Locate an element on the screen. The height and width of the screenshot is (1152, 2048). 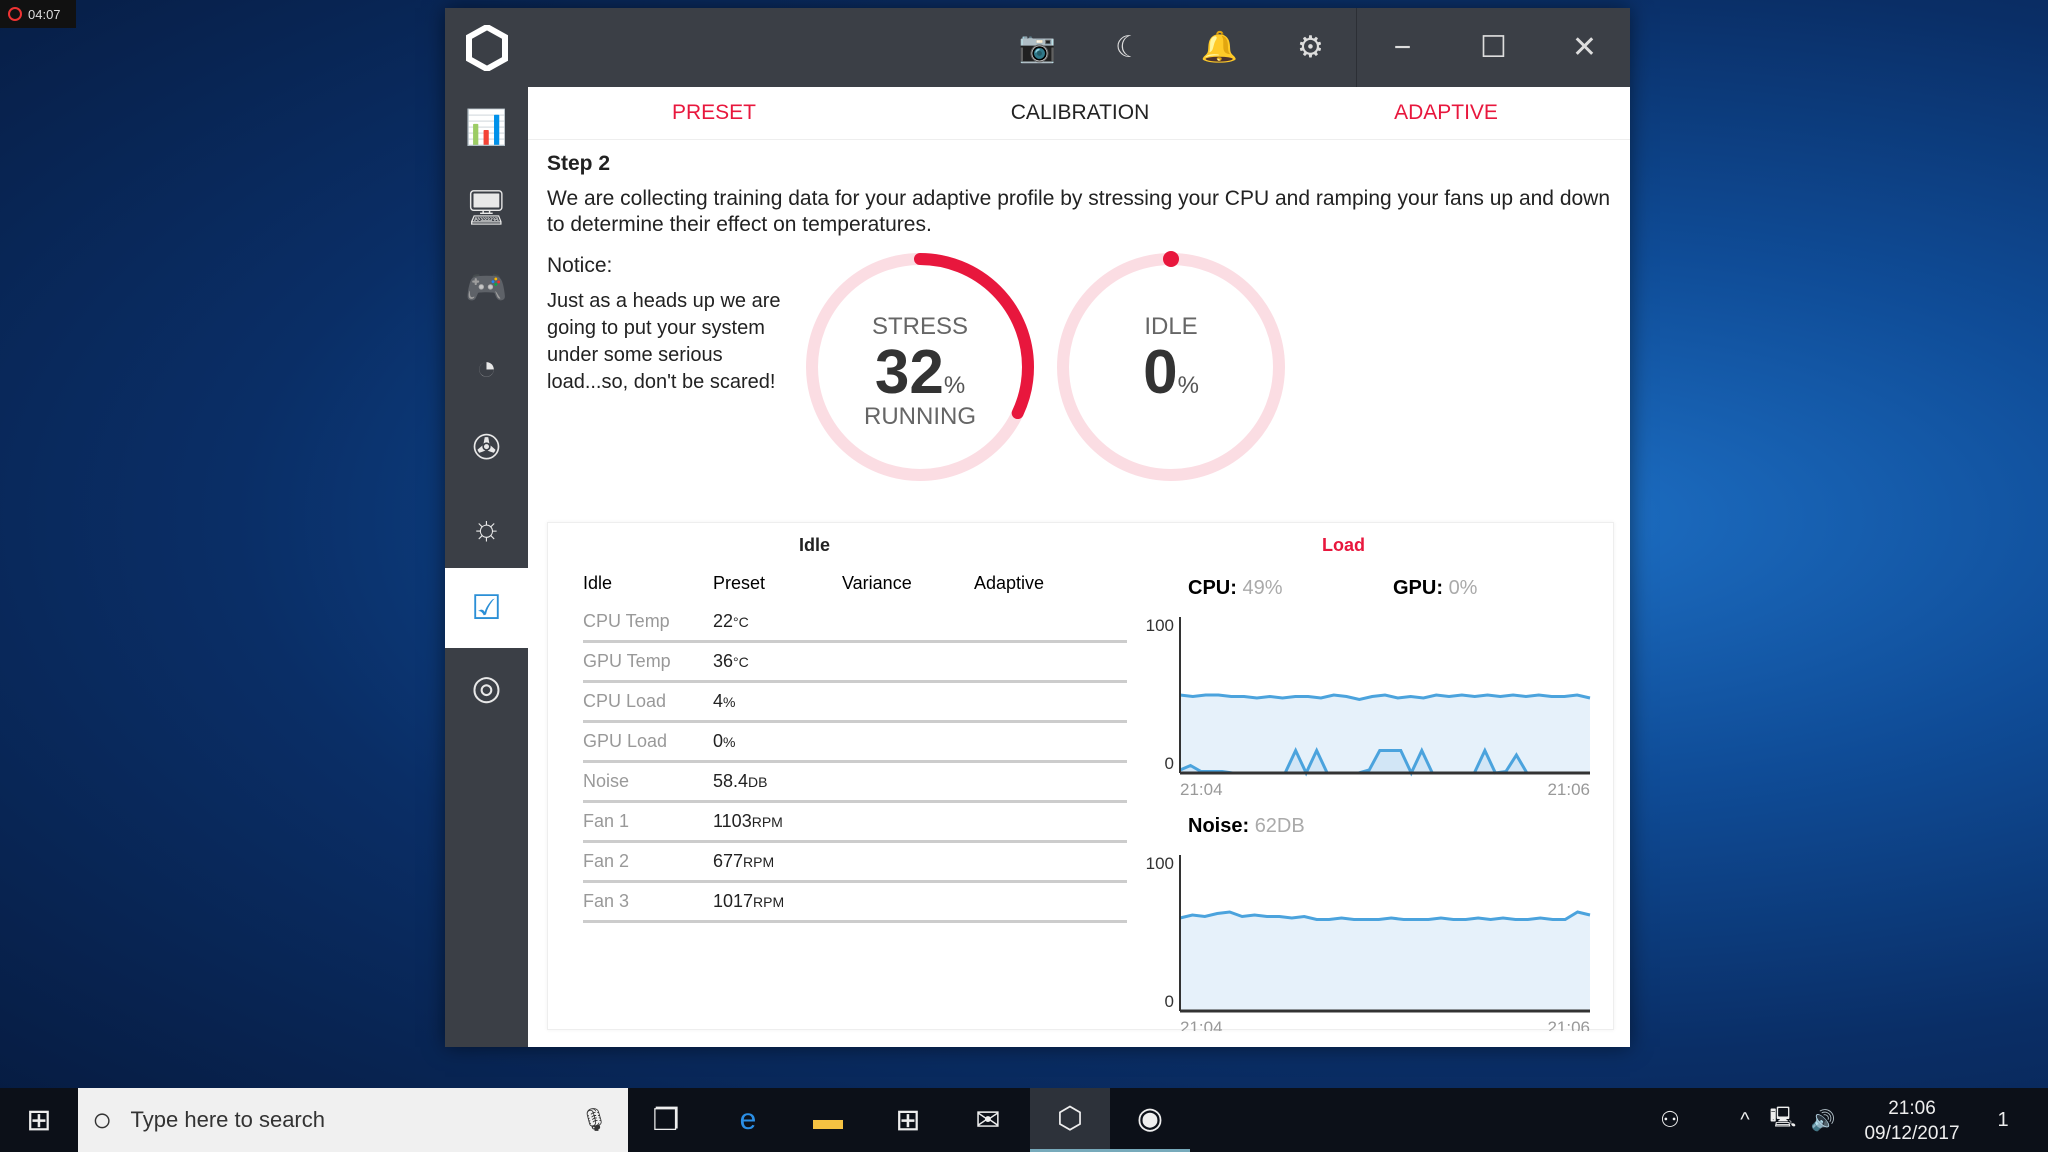
idle-gauge: IDLE 0% is located at coordinates (1171, 367).